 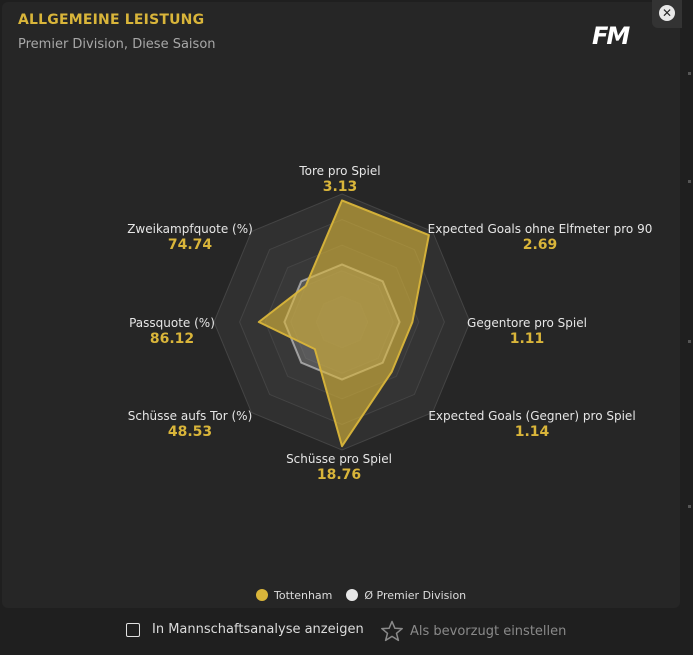 What do you see at coordinates (172, 339) in the screenshot?
I see `metric-value: 86.12` at bounding box center [172, 339].